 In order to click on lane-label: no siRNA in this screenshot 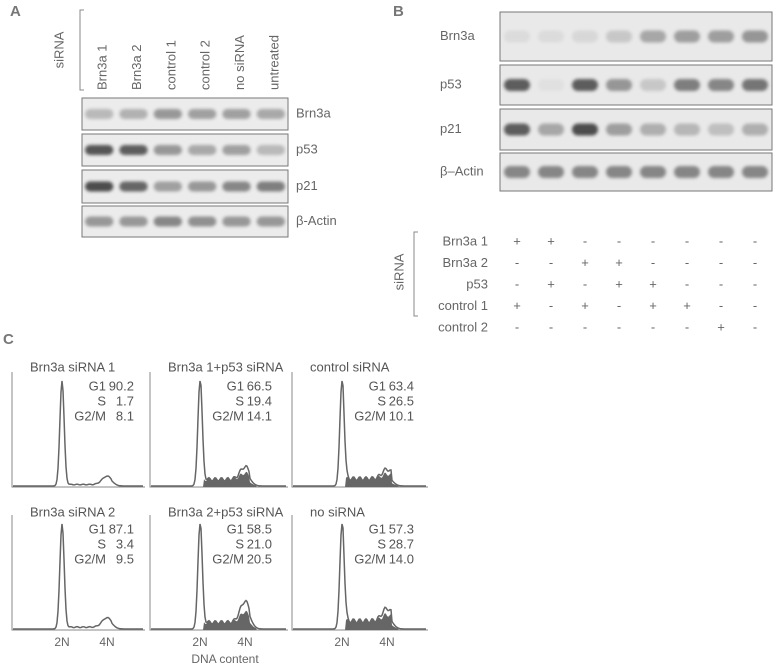, I will do `click(239, 62)`.